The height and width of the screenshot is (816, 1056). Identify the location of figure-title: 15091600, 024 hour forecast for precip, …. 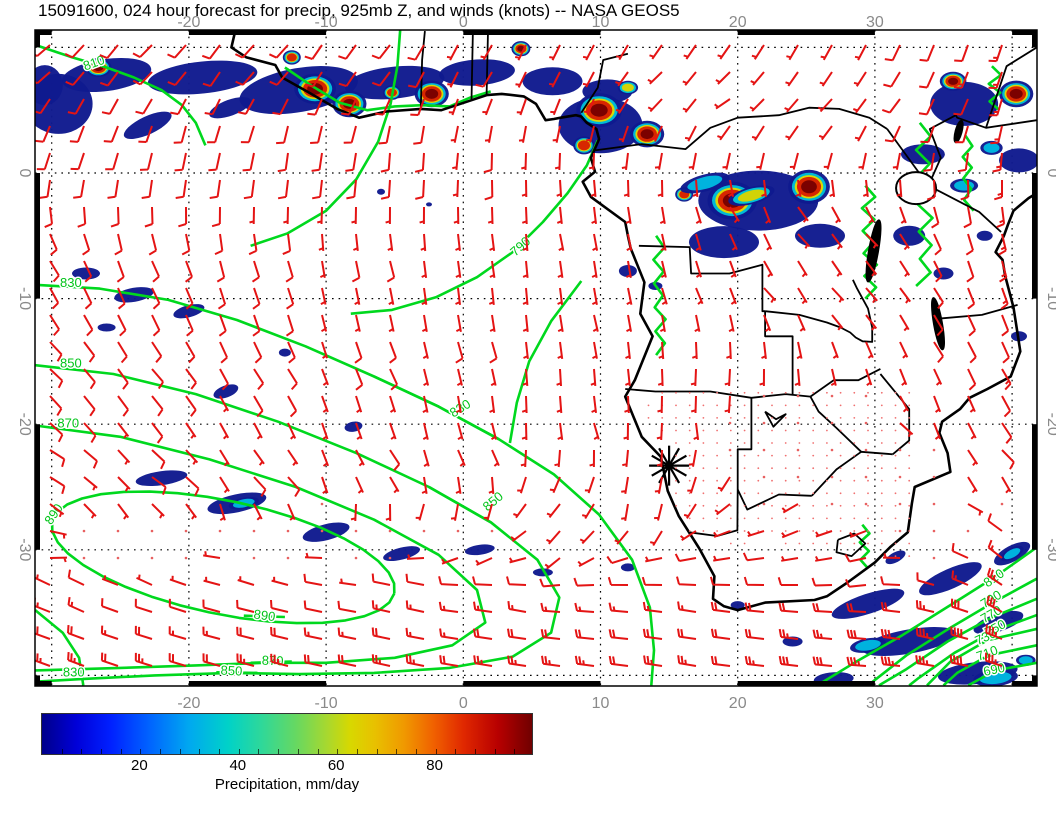
(359, 10).